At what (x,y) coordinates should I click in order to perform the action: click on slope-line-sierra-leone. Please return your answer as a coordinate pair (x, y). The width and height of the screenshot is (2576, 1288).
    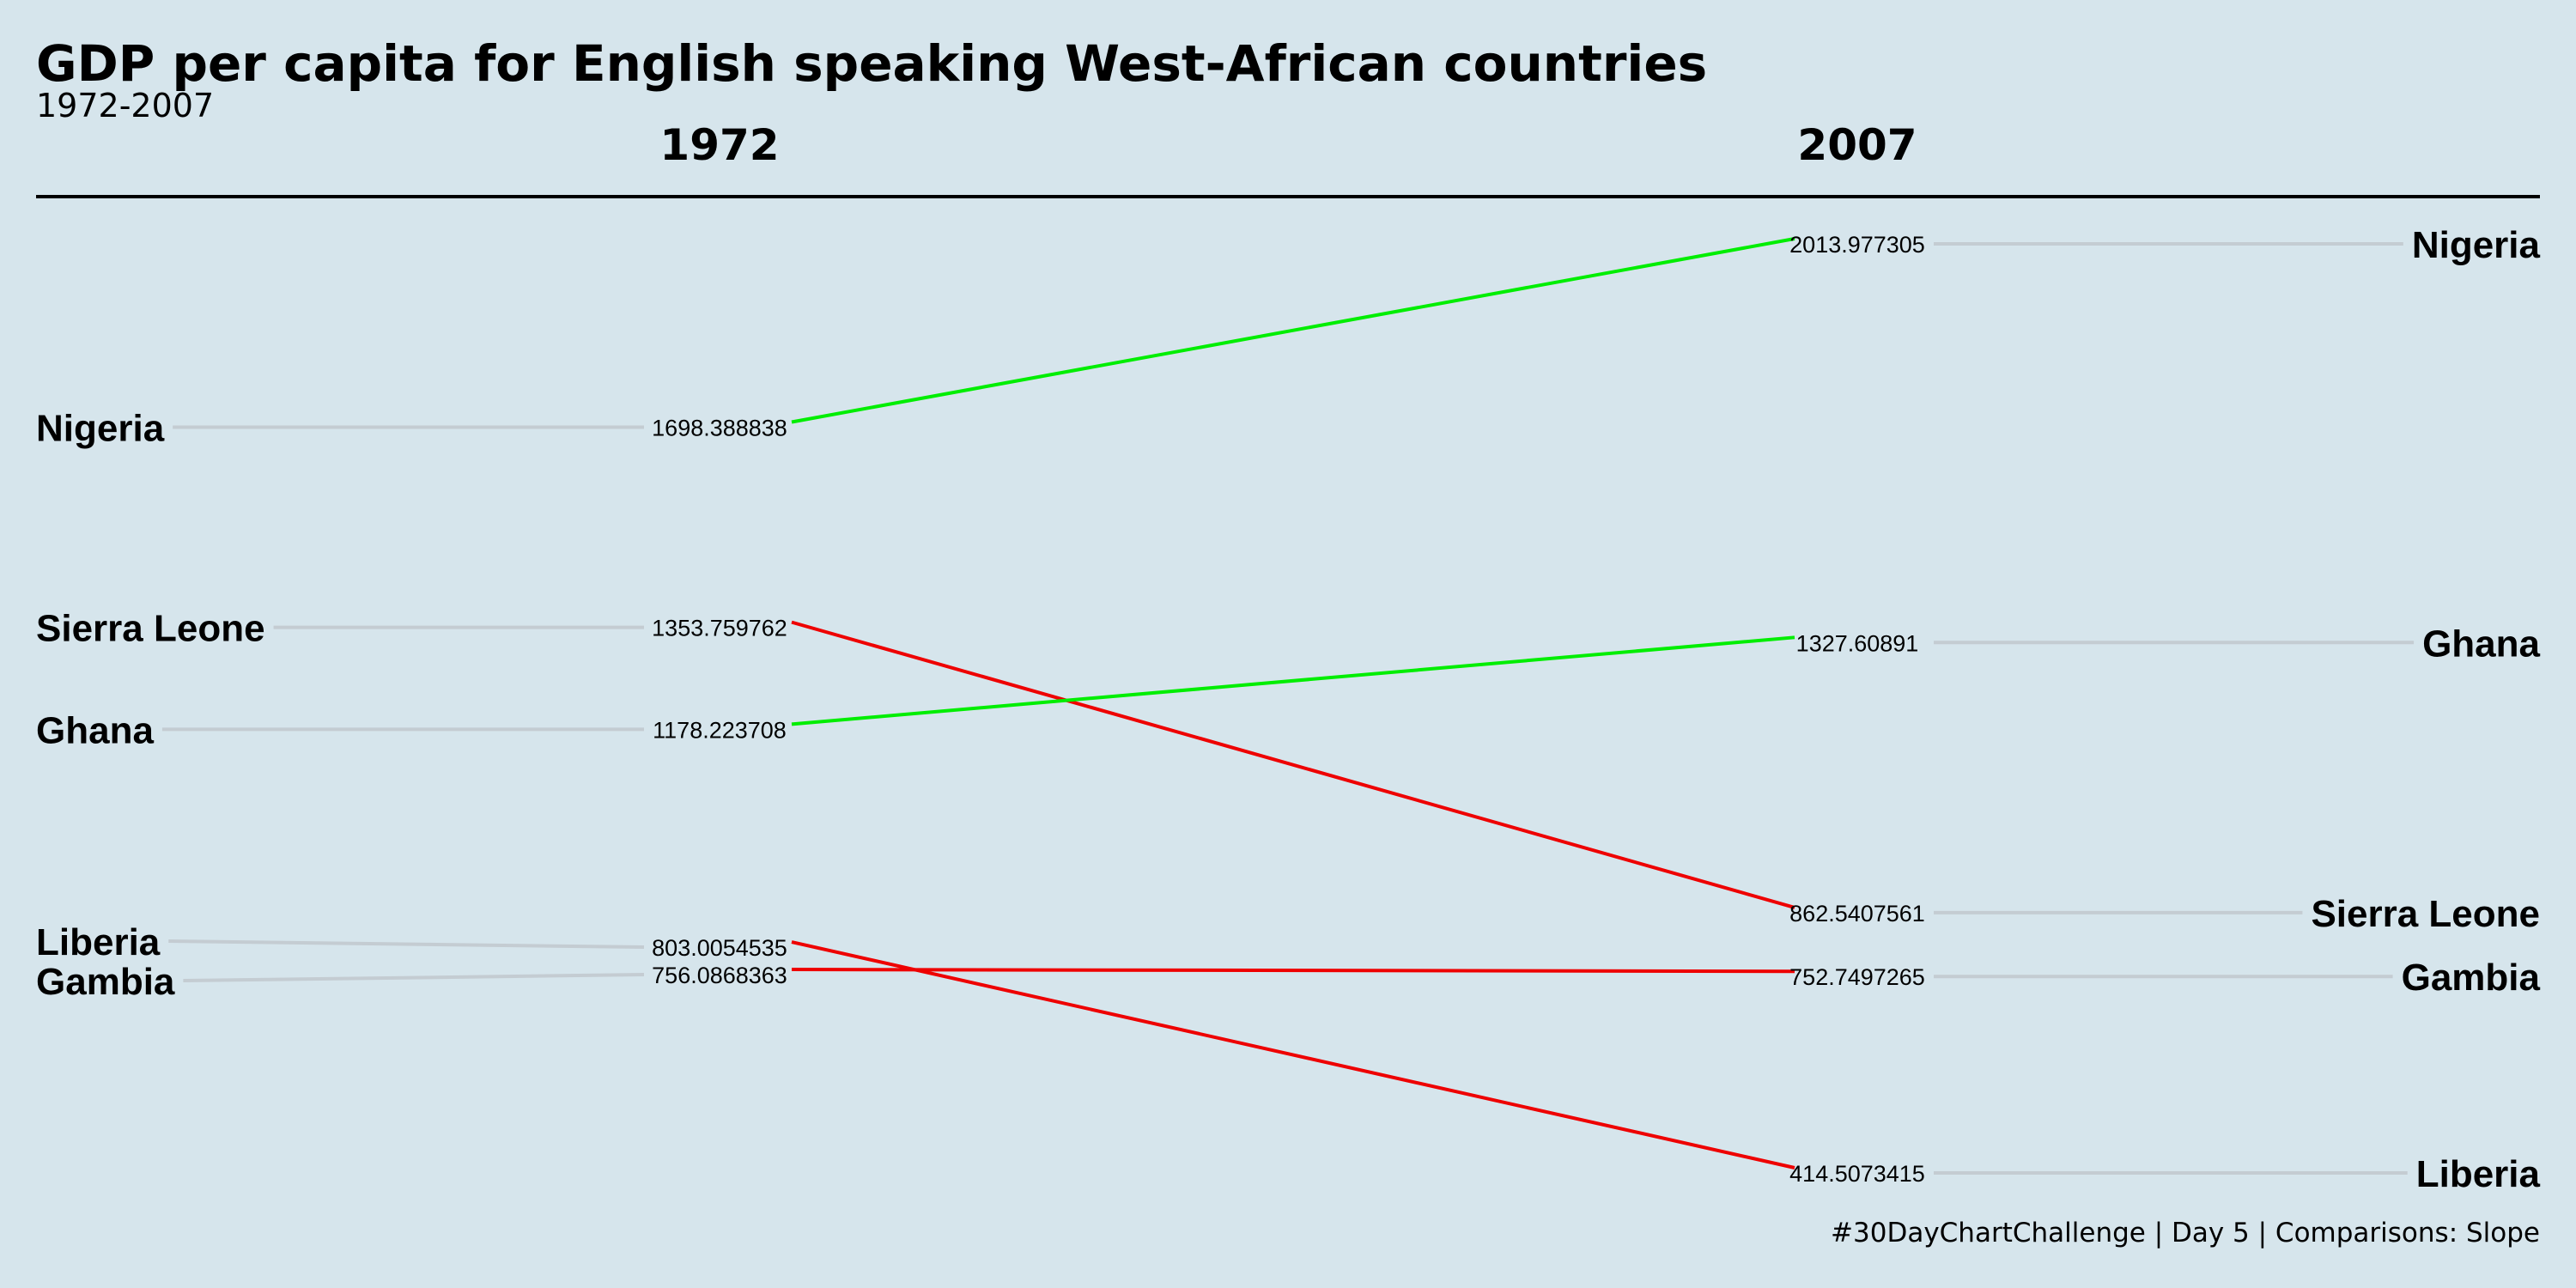
    Looking at the image, I should click on (1293, 764).